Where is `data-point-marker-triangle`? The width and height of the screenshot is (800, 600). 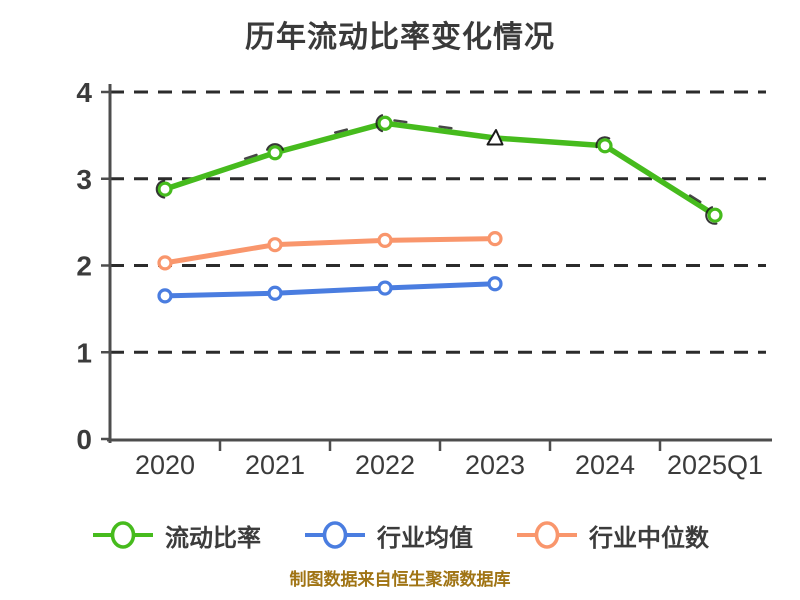 data-point-marker-triangle is located at coordinates (495, 137).